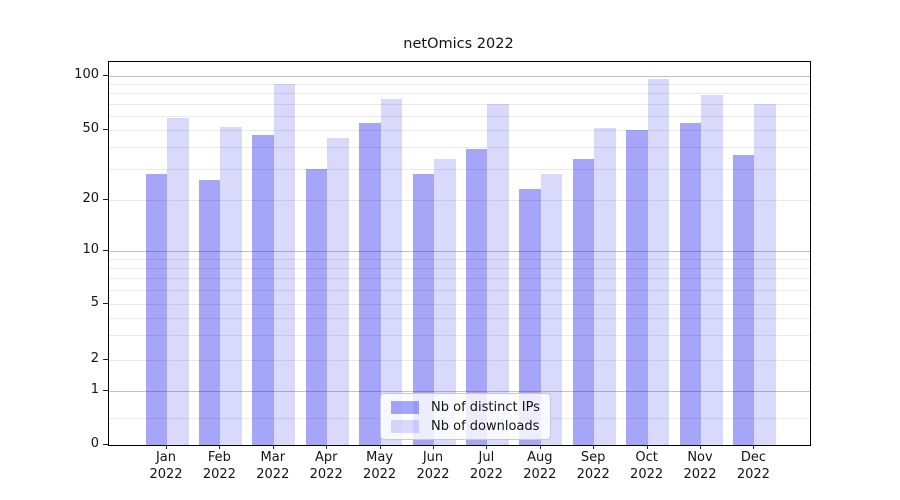 The width and height of the screenshot is (900, 500). What do you see at coordinates (316, 307) in the screenshot?
I see `bar-apr-distinct-ips` at bounding box center [316, 307].